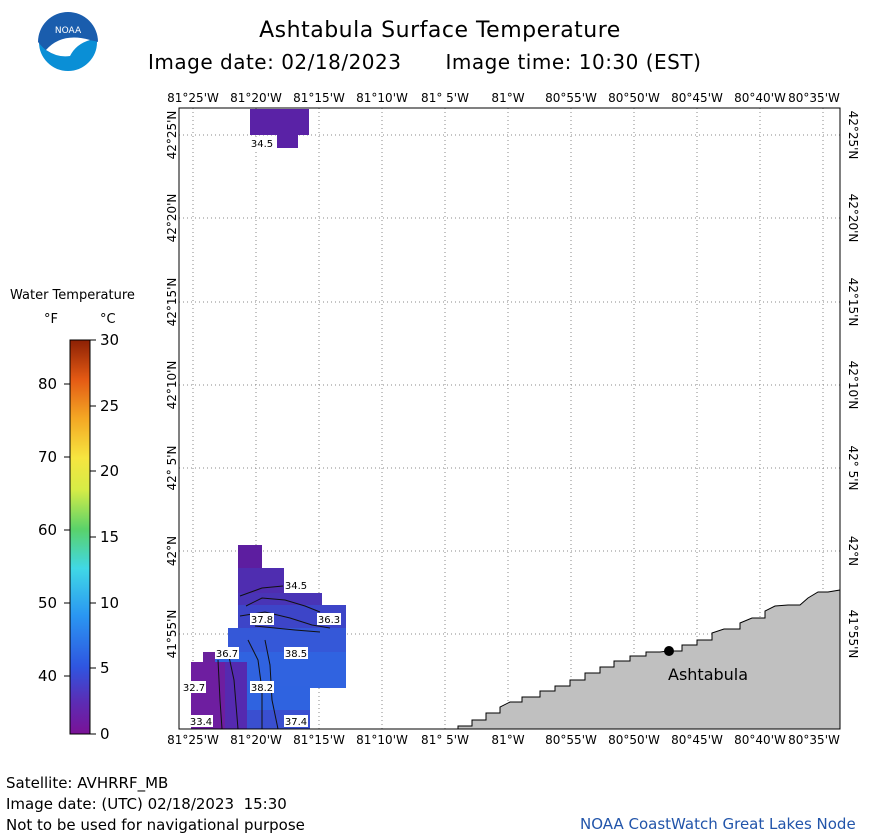 The height and width of the screenshot is (840, 880). Describe the element at coordinates (48, 384) in the screenshot. I see `legend-f-label: 80` at that location.